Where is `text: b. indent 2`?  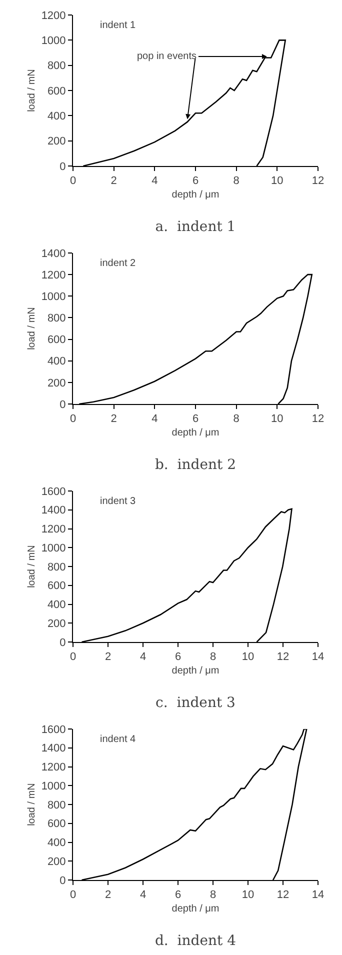
text: b. indent 2 is located at coordinates (195, 464).